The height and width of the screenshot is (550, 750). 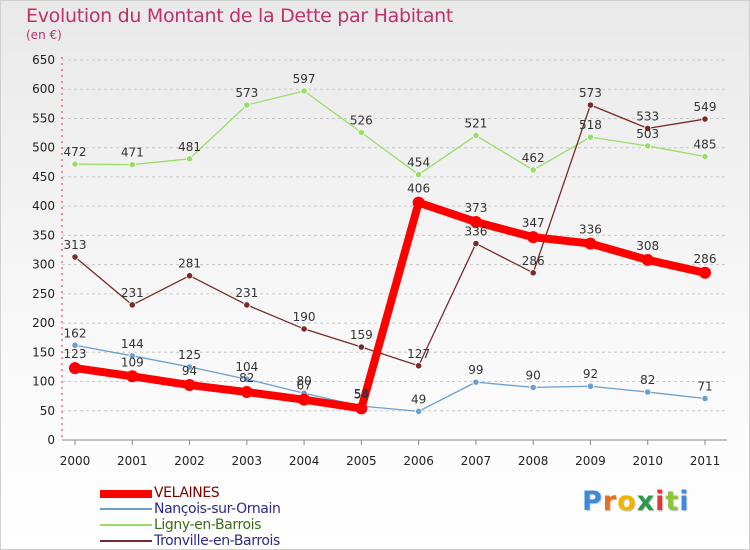 I want to click on y-tick-label: 250, so click(x=43, y=294).